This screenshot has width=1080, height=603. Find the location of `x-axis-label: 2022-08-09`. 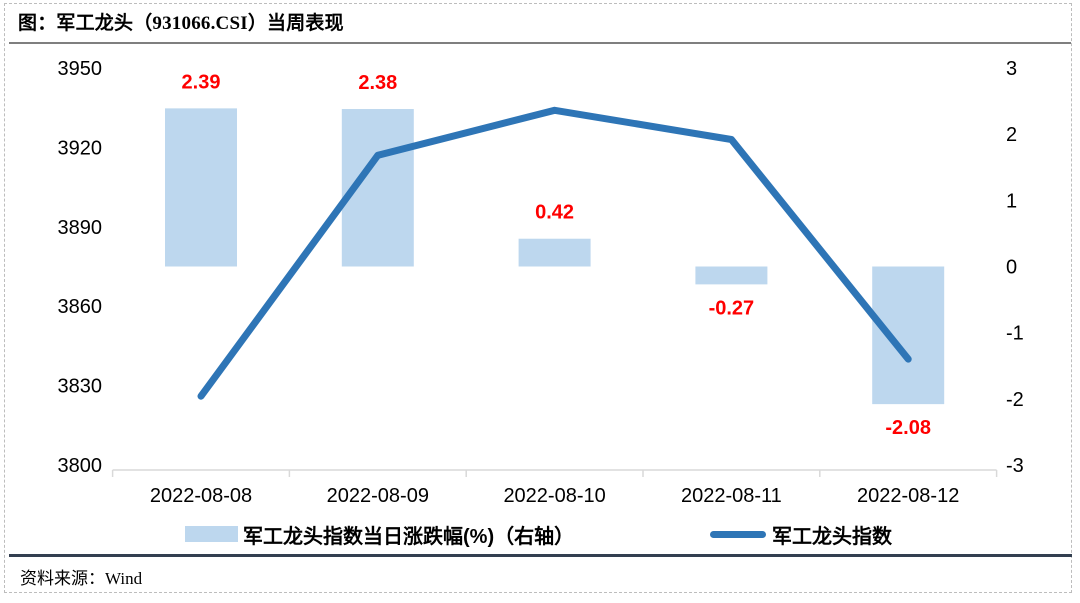

x-axis-label: 2022-08-09 is located at coordinates (378, 496).